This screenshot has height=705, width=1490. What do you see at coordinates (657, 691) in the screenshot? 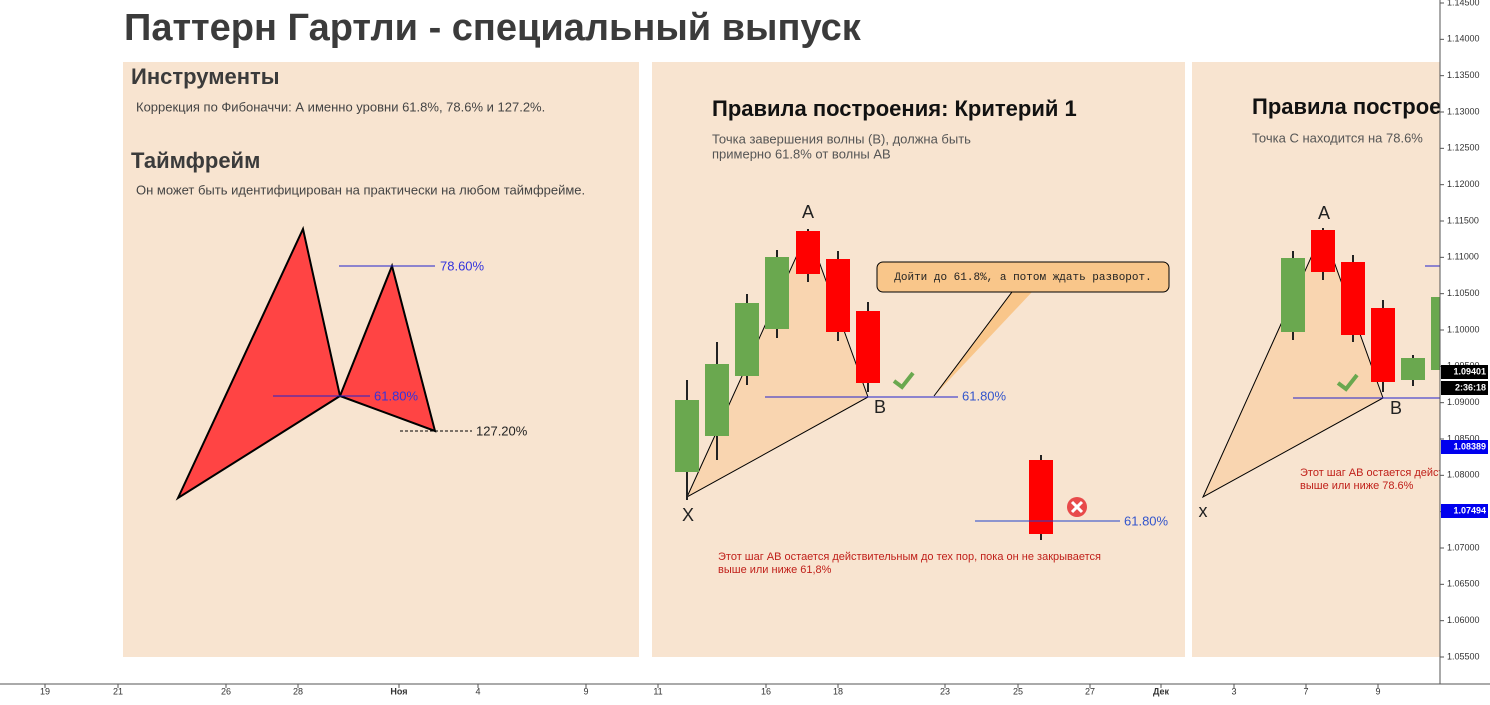
I see `time-label: 11` at bounding box center [657, 691].